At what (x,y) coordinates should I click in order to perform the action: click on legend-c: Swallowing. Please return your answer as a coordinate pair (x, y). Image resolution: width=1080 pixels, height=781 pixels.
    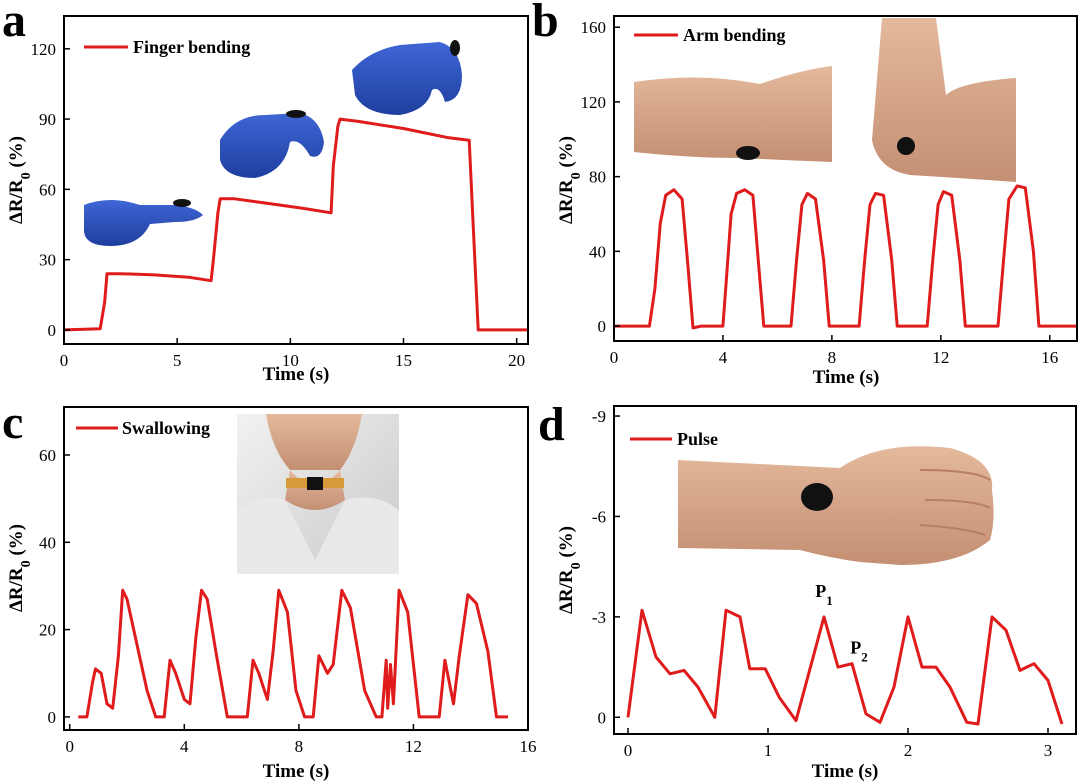
    Looking at the image, I should click on (143, 428).